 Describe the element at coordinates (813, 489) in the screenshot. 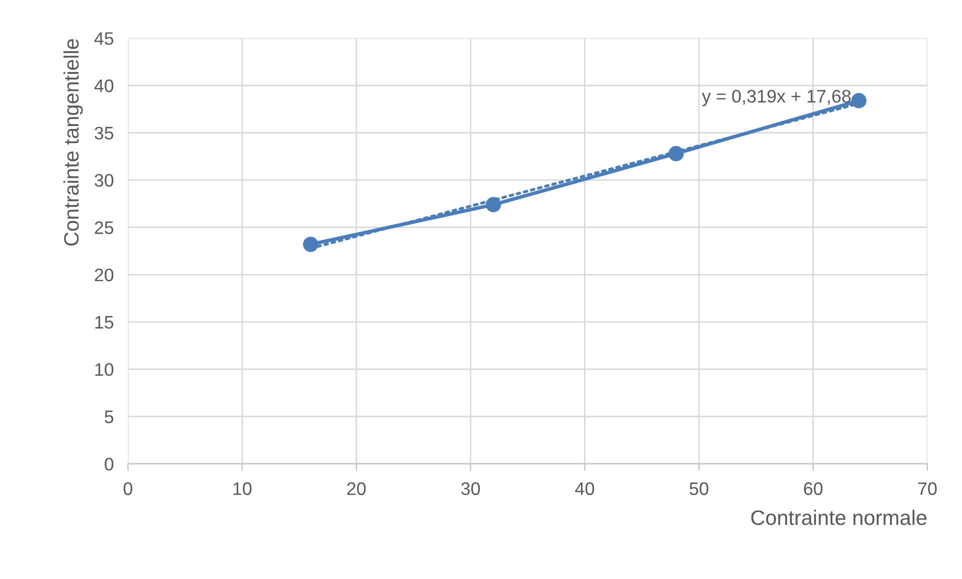

I see `x-tick-label: 60` at that location.